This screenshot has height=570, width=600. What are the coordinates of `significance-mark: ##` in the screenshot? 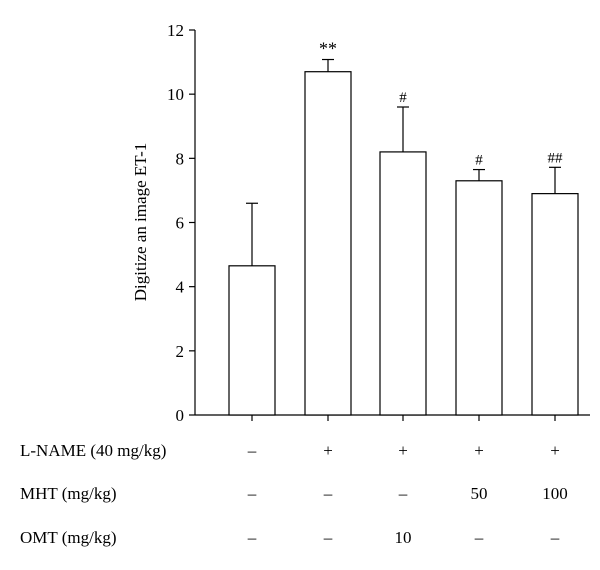 It's located at (556, 158).